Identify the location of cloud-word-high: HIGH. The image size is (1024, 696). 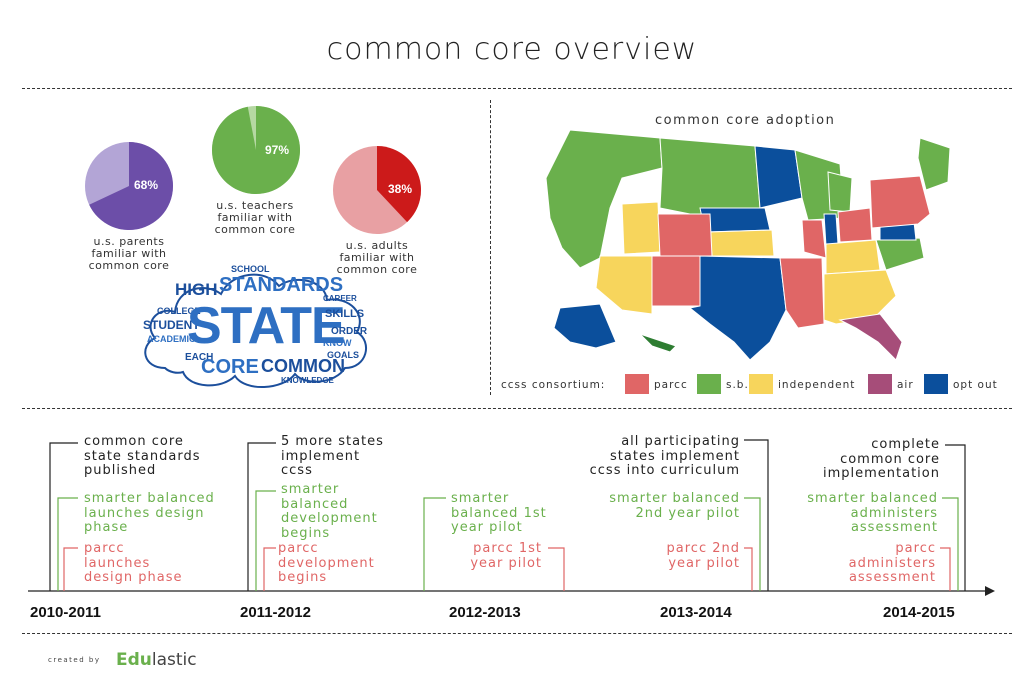
(196, 289).